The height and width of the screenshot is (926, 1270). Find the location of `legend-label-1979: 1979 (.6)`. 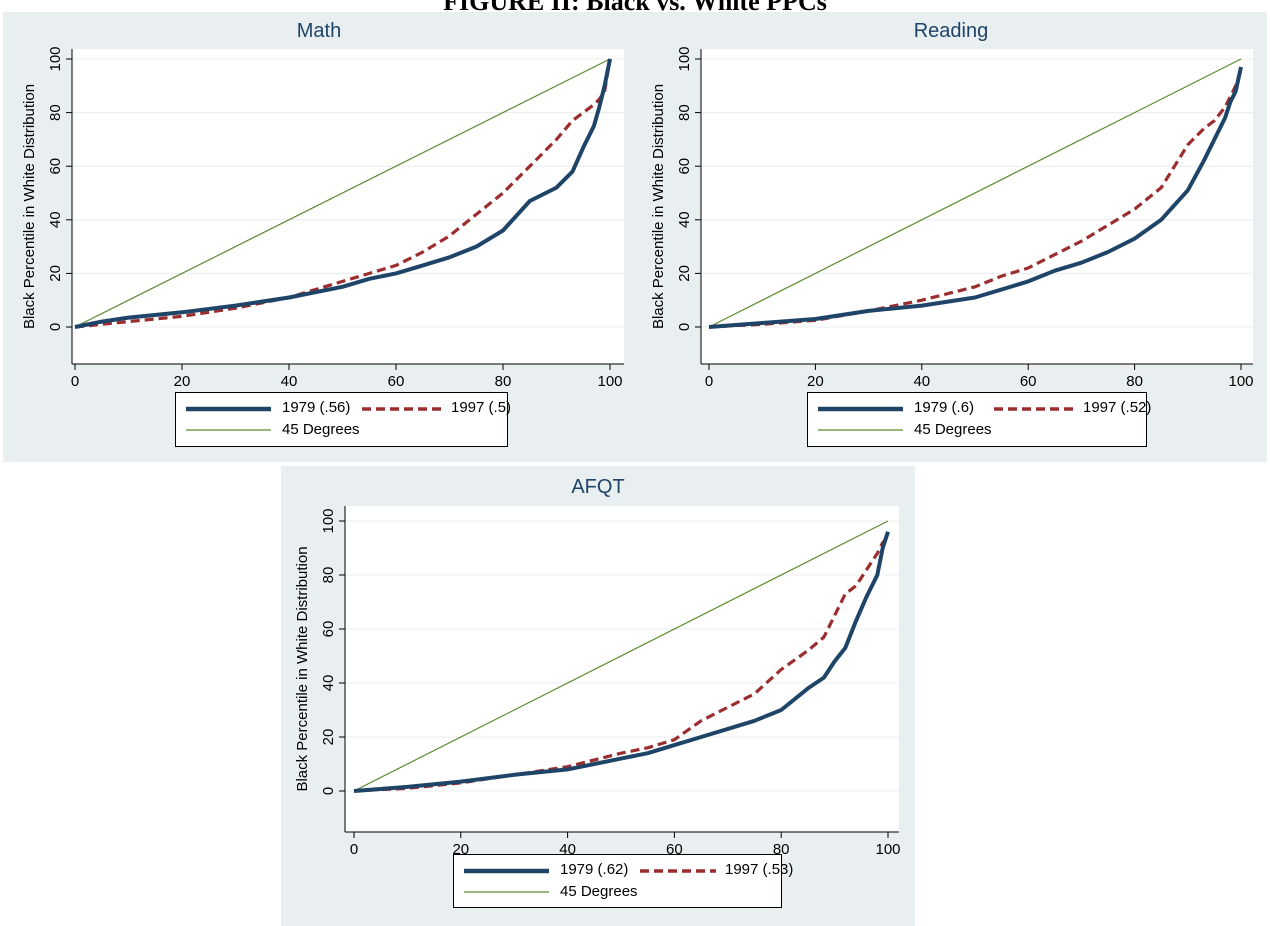

legend-label-1979: 1979 (.6) is located at coordinates (944, 407).